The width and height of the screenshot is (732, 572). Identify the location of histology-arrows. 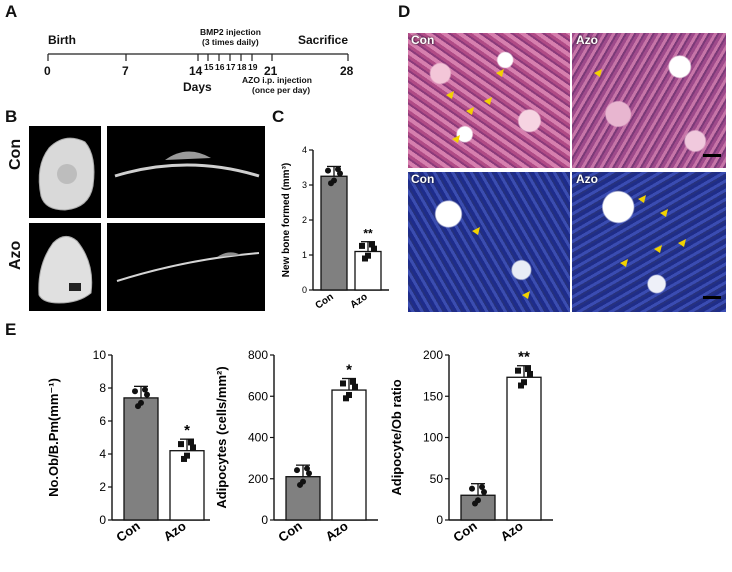
(566, 184).